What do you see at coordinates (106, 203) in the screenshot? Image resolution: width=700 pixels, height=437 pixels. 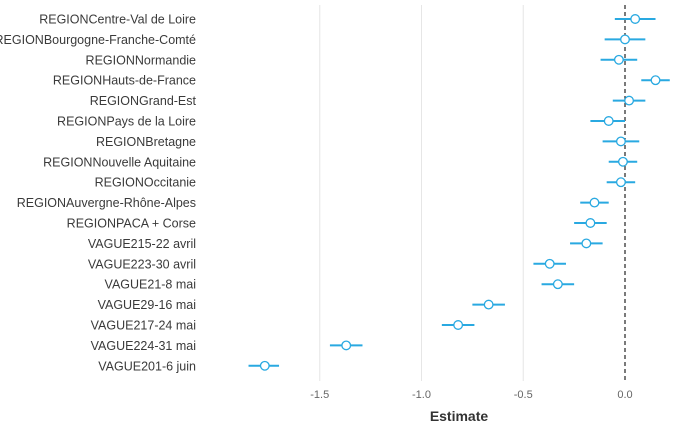 I see `term-label: REGIONAuvergne-Rhône-Alpes` at bounding box center [106, 203].